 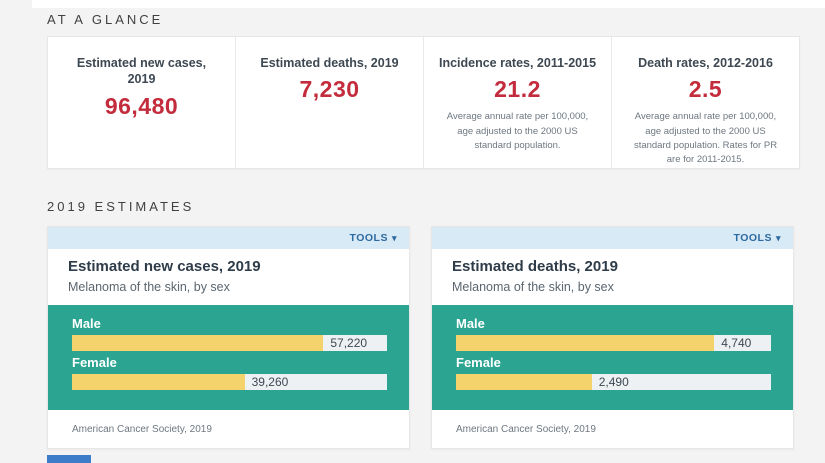 What do you see at coordinates (535, 266) in the screenshot?
I see `chart-title: Estimated deaths, 2019` at bounding box center [535, 266].